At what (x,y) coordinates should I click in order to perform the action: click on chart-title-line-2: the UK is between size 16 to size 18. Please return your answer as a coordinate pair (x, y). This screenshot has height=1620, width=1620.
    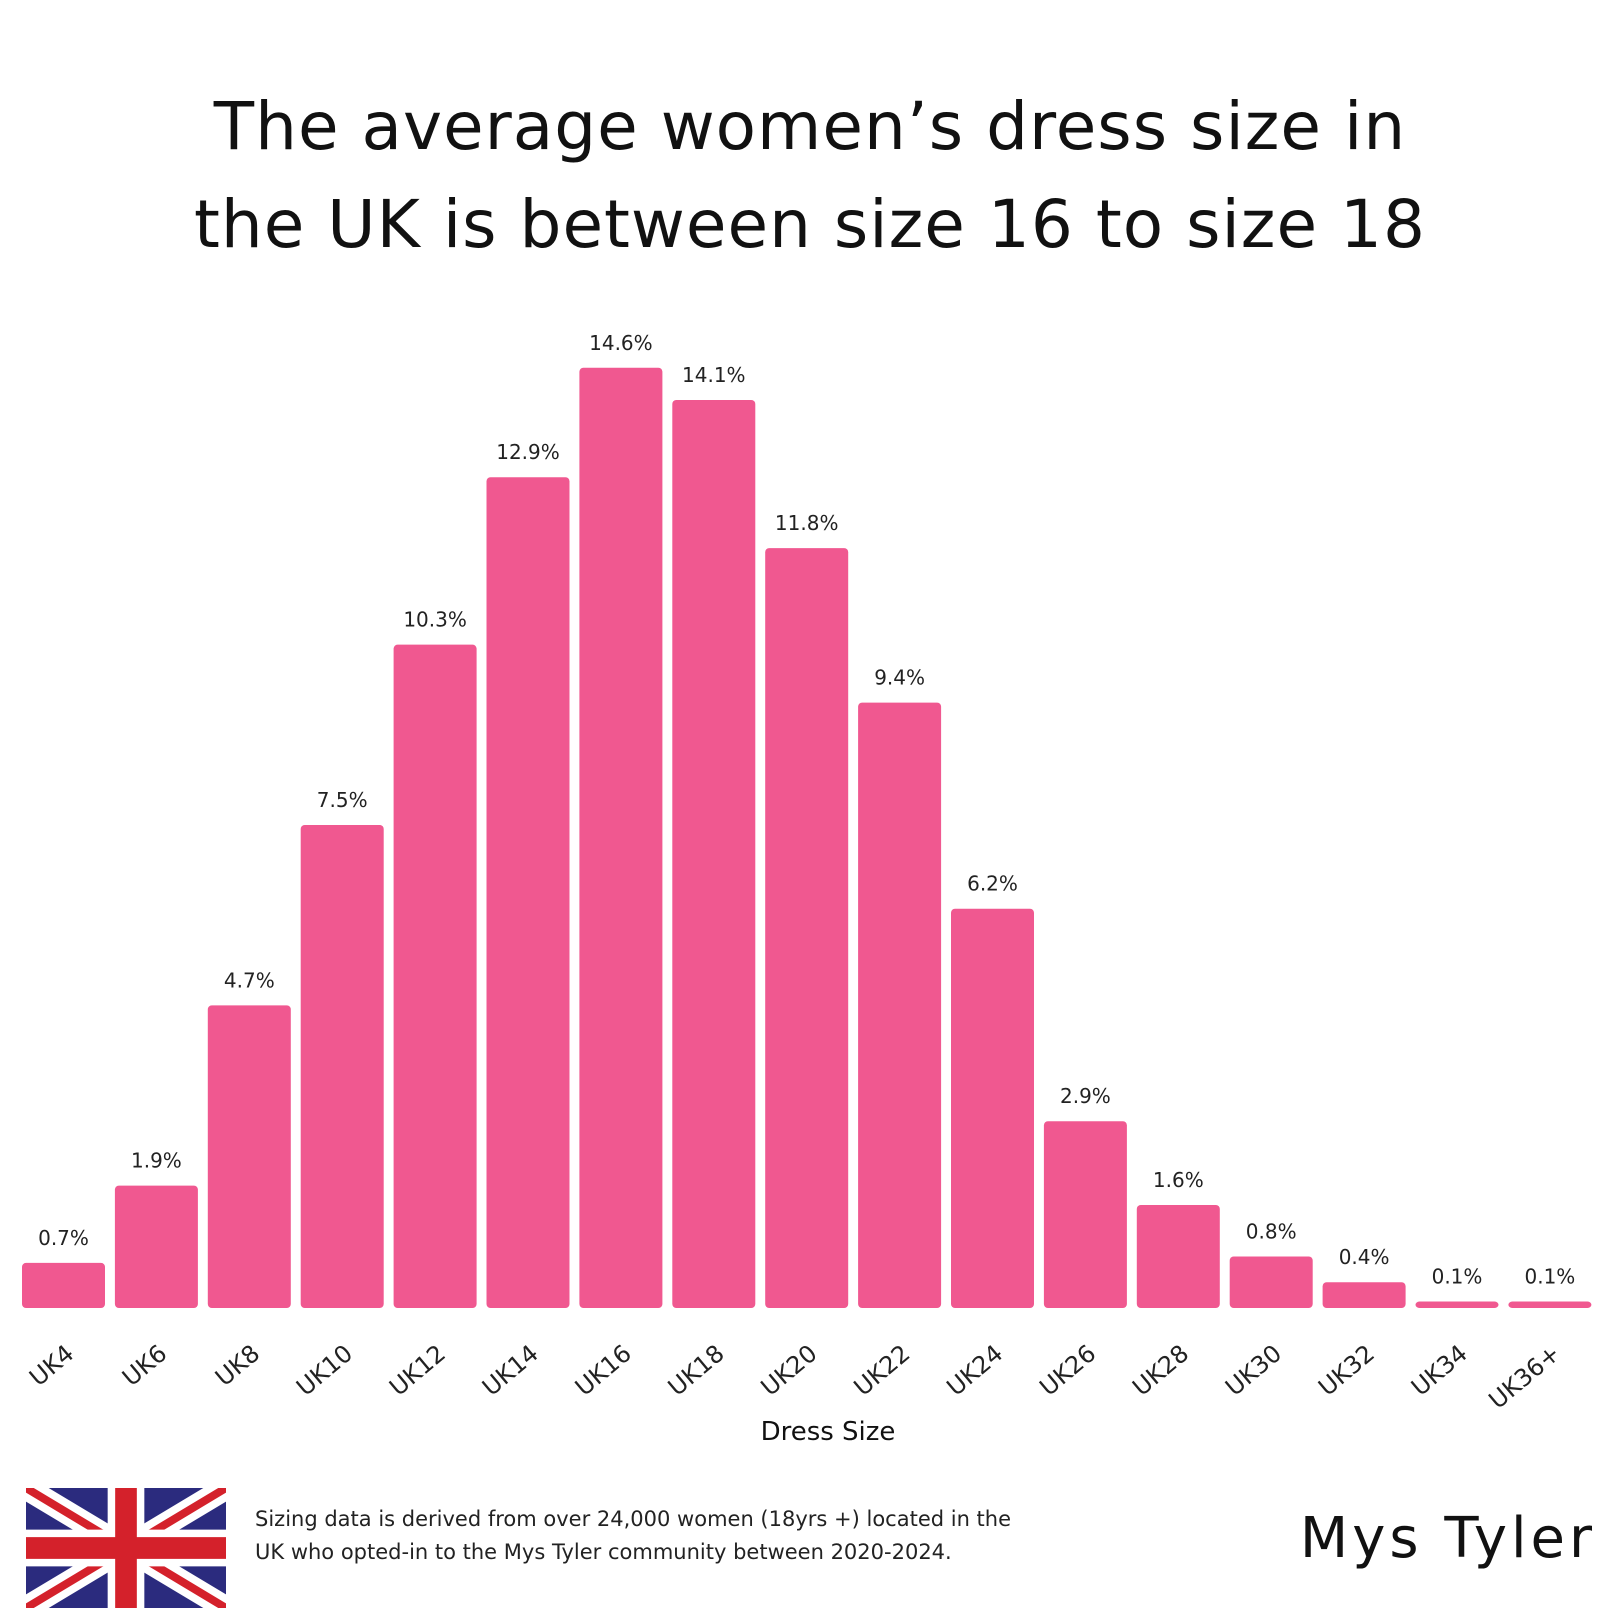
    Looking at the image, I should click on (810, 224).